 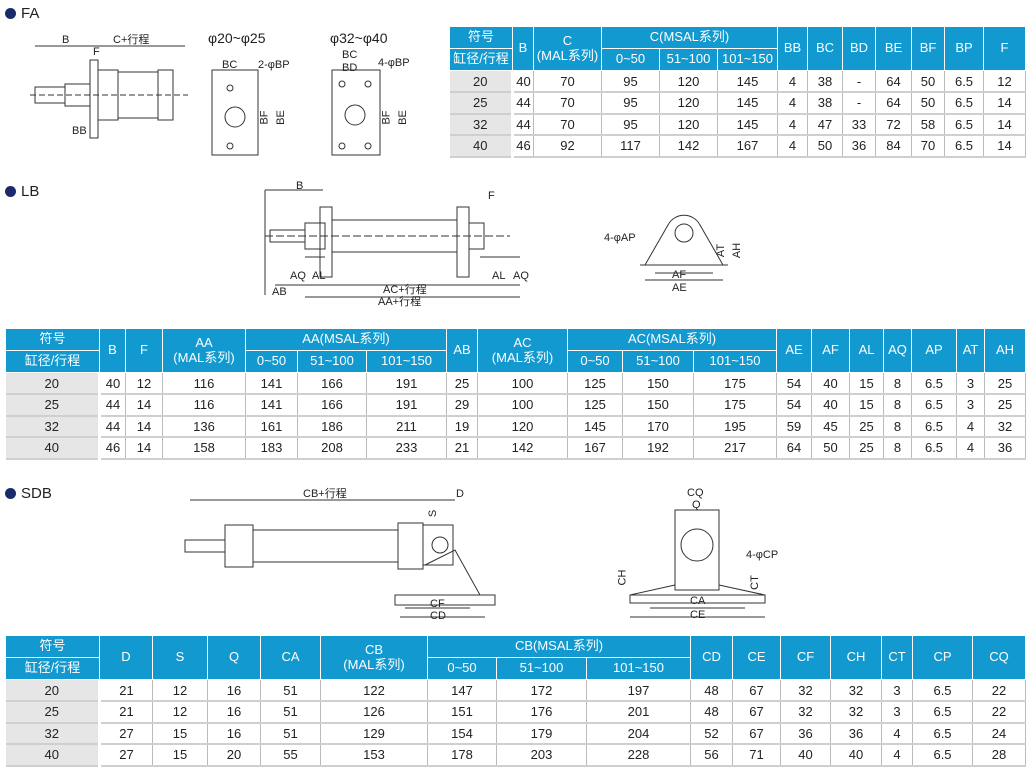 What do you see at coordinates (290, 755) in the screenshot?
I see `value-cell: 55` at bounding box center [290, 755].